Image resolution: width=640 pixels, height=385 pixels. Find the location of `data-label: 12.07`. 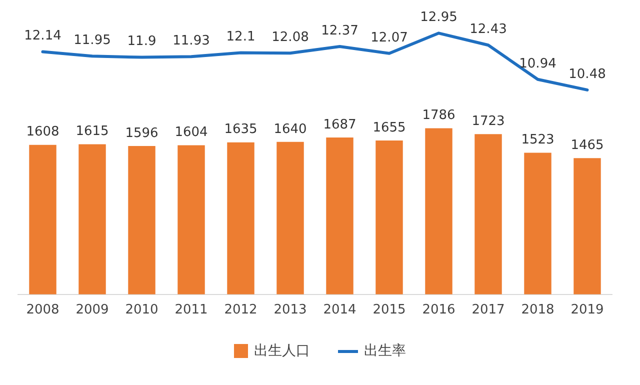

data-label: 12.07 is located at coordinates (389, 38).